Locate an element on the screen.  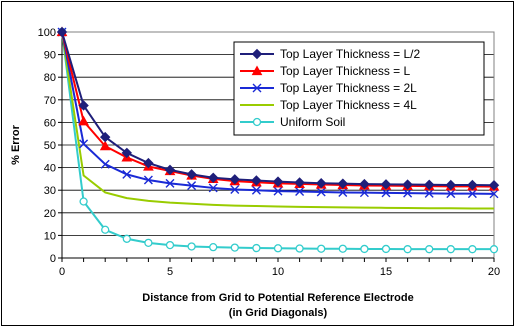
legend-item: Top Layer Thickness = L/2 is located at coordinates (330, 54).